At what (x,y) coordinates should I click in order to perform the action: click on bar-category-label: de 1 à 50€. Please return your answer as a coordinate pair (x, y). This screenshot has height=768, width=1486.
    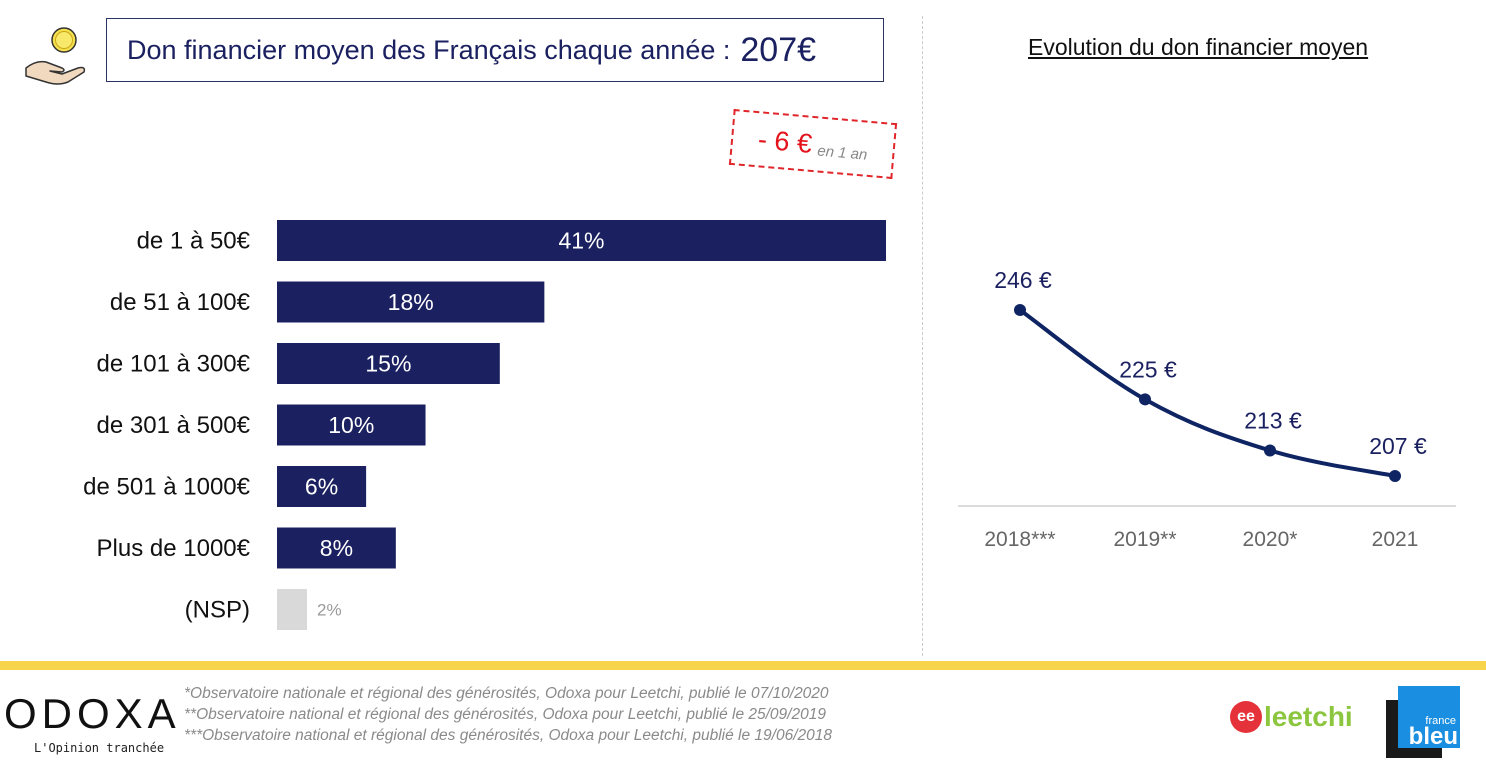
    Looking at the image, I should click on (194, 241).